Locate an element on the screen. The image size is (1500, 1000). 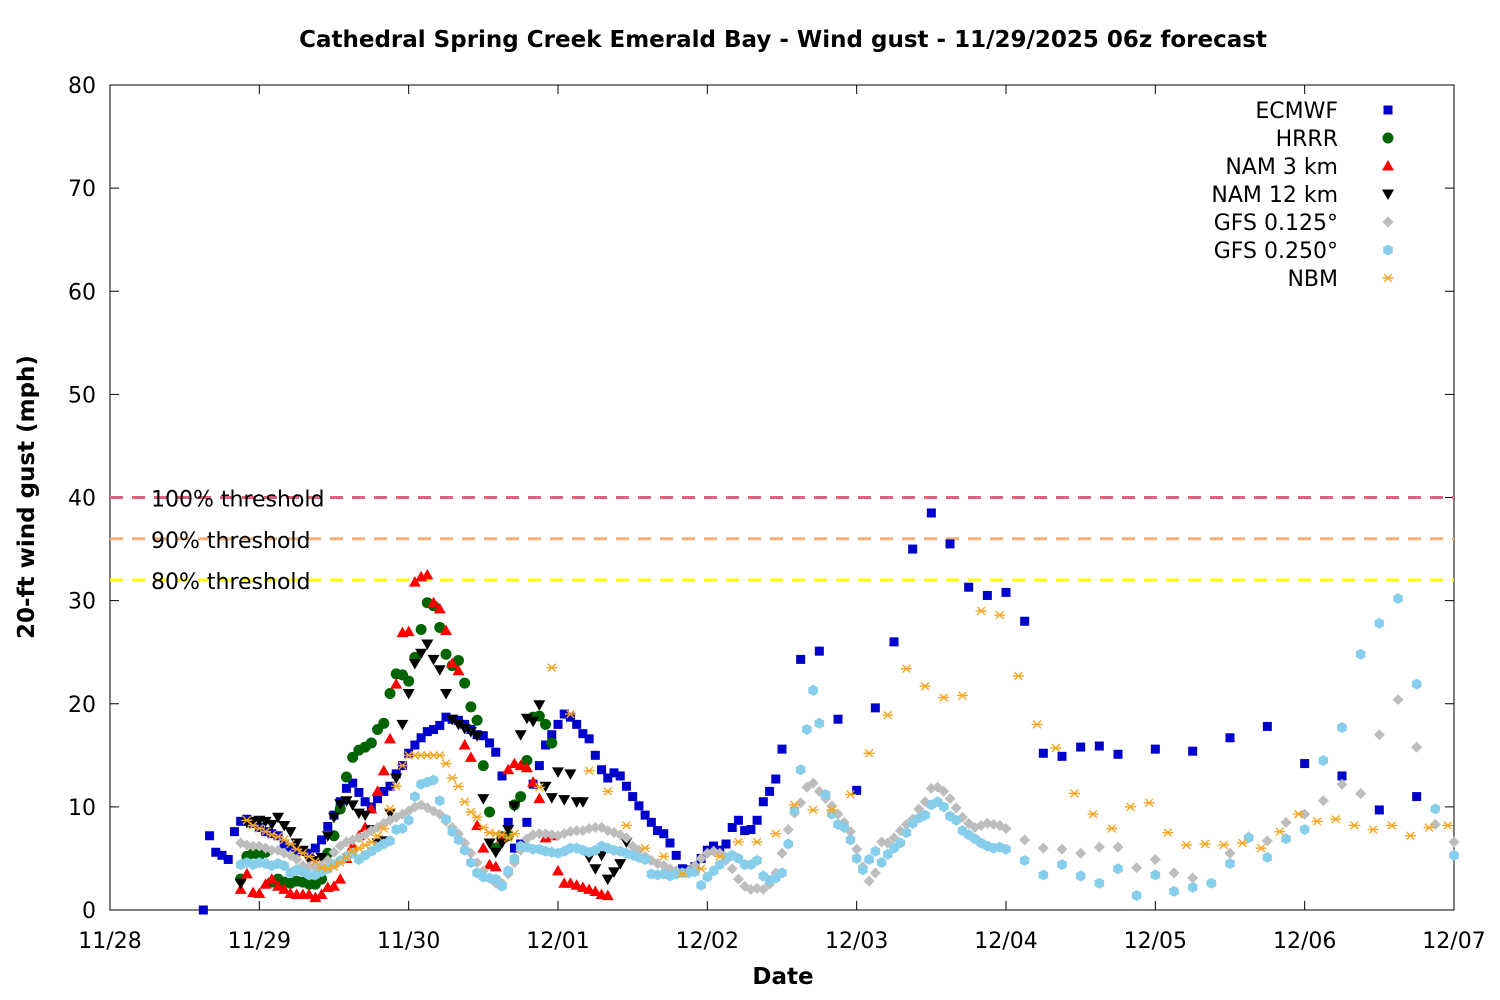
x-tick-label: 12/04 is located at coordinates (1005, 941).